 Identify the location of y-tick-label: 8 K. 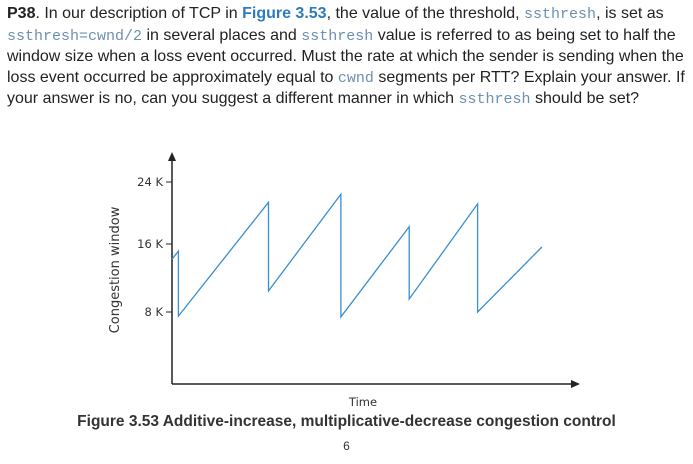
(153, 312).